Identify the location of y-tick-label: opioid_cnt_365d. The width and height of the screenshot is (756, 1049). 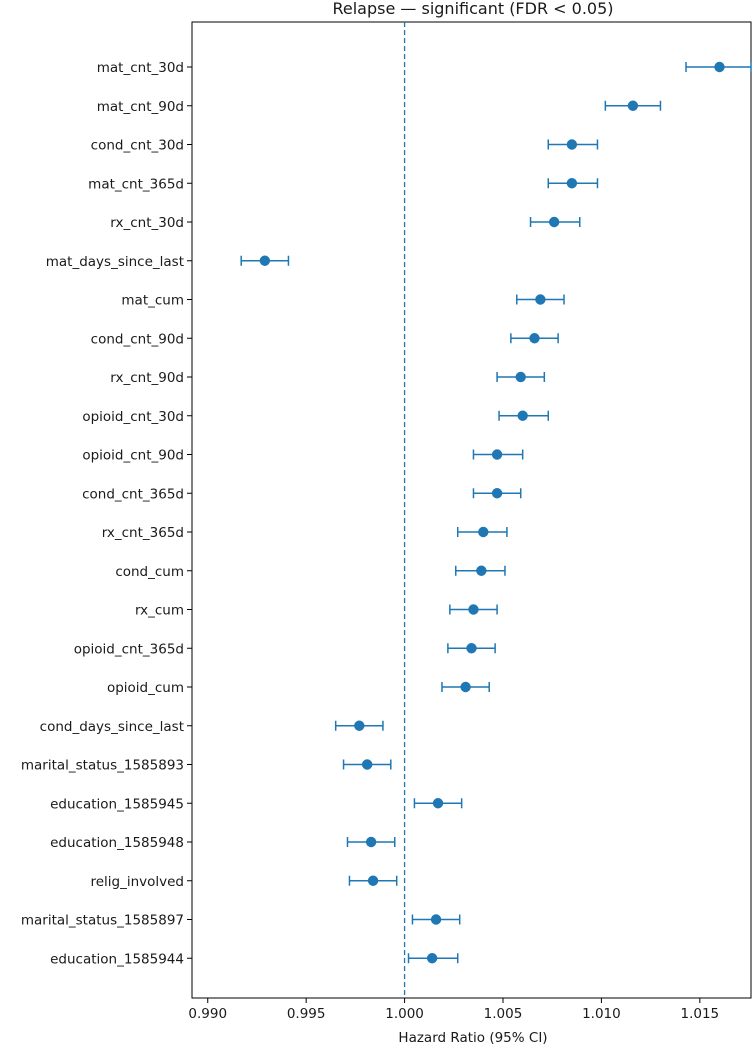
(129, 649).